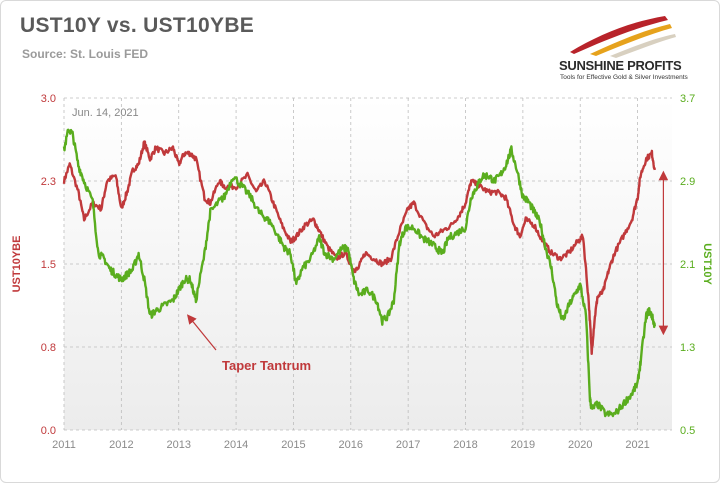 Image resolution: width=720 pixels, height=483 pixels. I want to click on left-axis-title: UST10YBE, so click(17, 264).